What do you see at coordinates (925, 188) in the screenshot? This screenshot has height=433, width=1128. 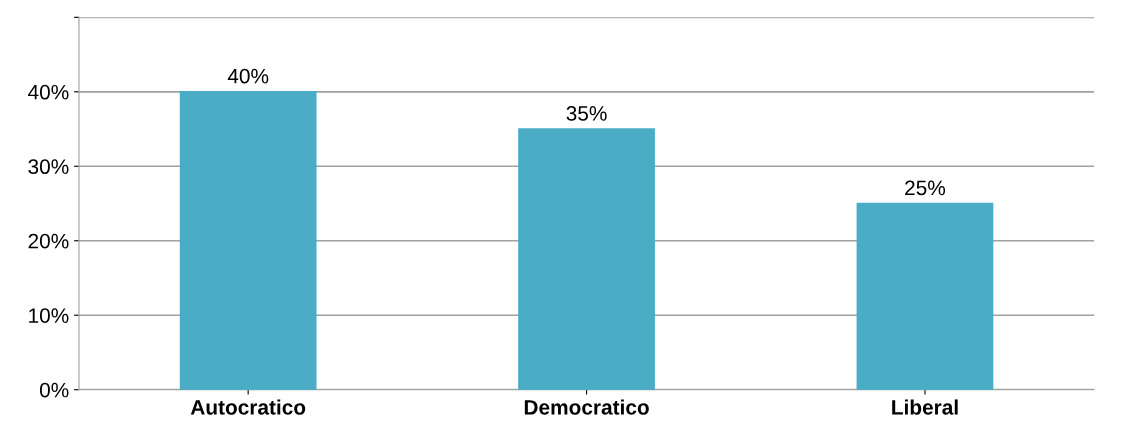 I see `data-label: 25%` at bounding box center [925, 188].